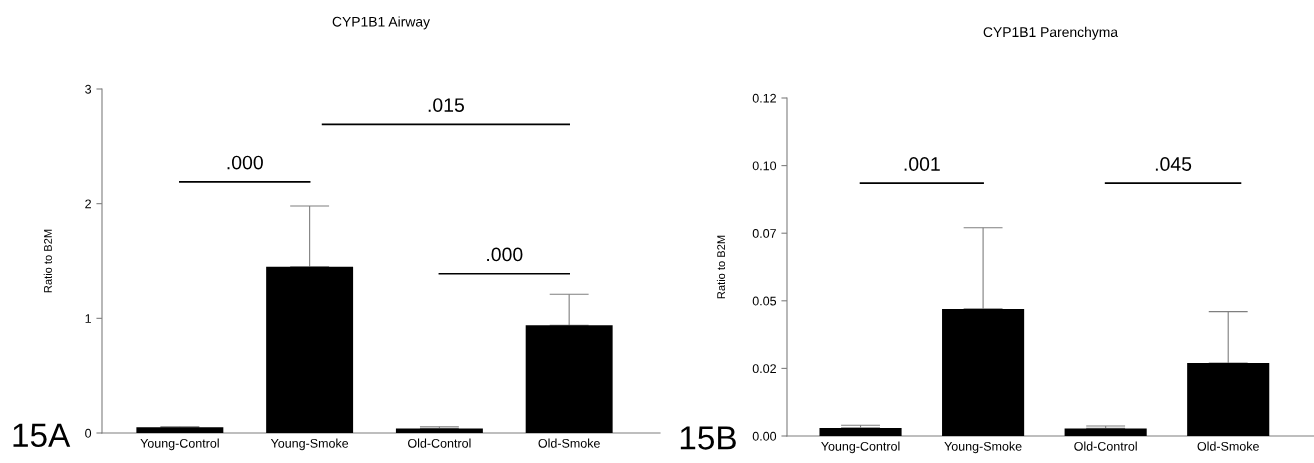 The image size is (1314, 463). I want to click on y-tick-label: 0.10, so click(764, 166).